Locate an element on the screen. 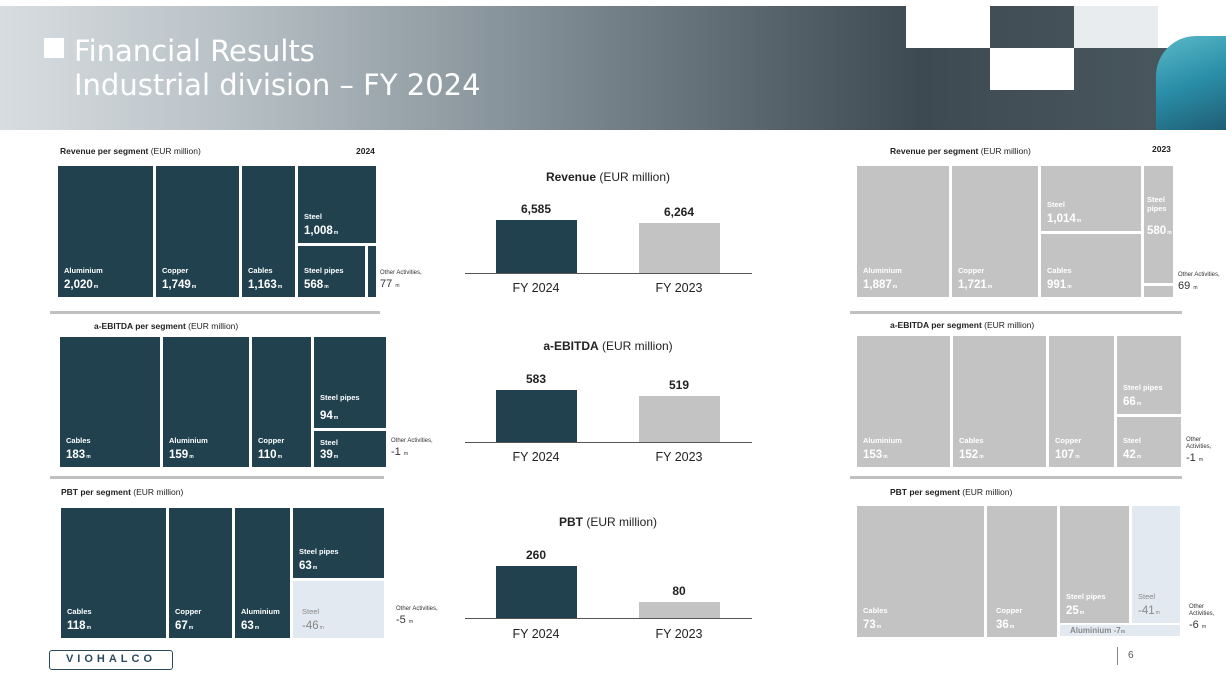 This screenshot has width=1226, height=697. ebitda-chart-title: a-EBITDA (EUR million) is located at coordinates (608, 346).